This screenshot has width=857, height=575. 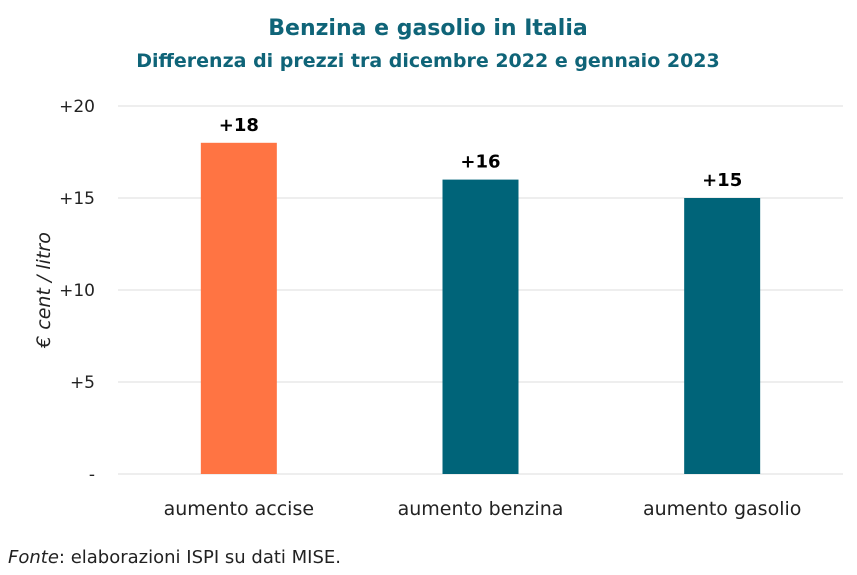 What do you see at coordinates (77, 107) in the screenshot?
I see `y-tick-label: +20` at bounding box center [77, 107].